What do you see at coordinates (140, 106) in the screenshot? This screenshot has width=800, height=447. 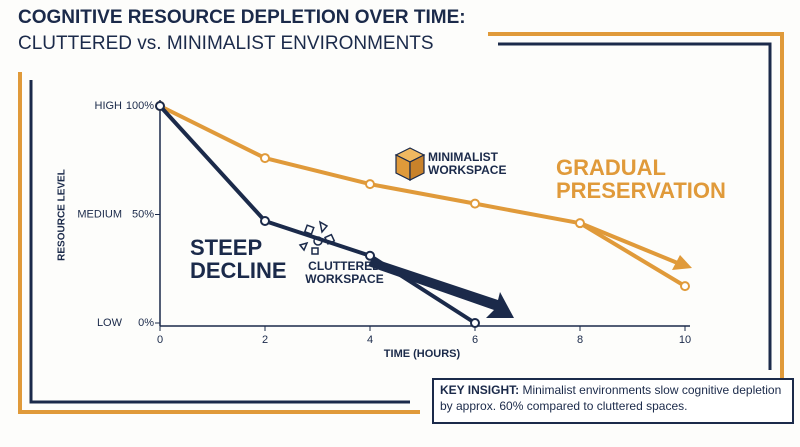 I see `y-tick-label: 100%` at bounding box center [140, 106].